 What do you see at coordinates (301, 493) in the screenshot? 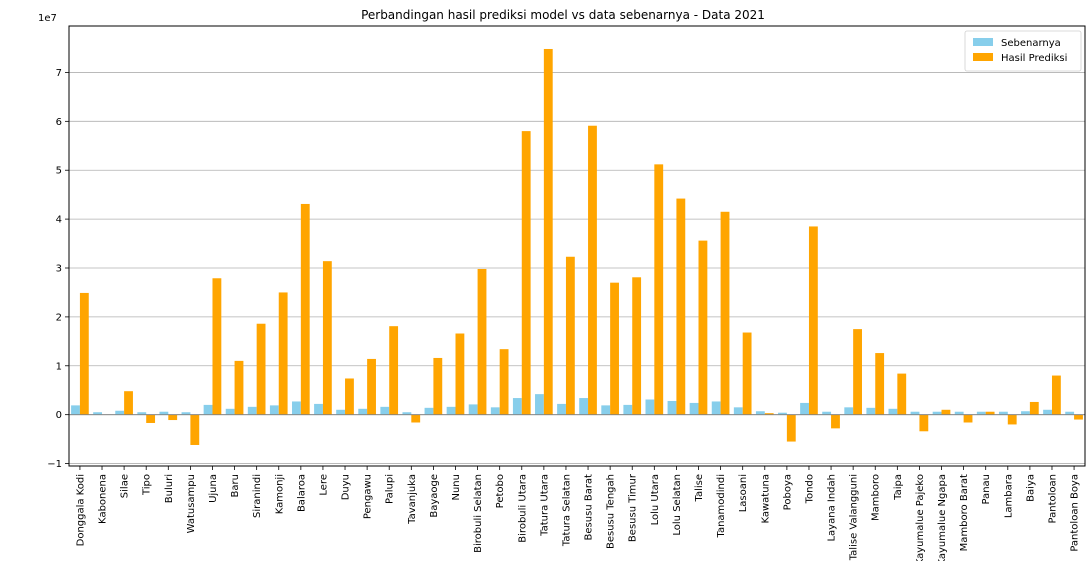
I see `x-tick-label: Balaroa` at bounding box center [301, 493].